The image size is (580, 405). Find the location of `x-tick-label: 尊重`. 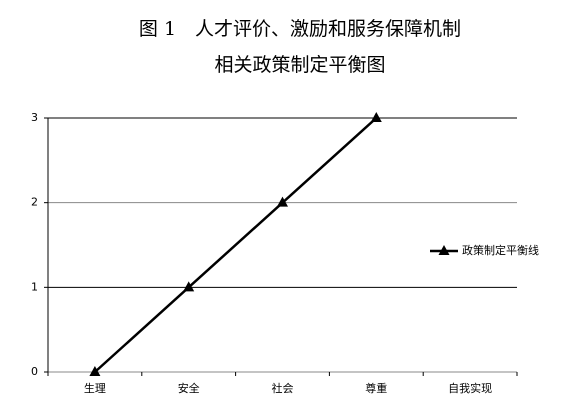

x-tick-label: 尊重 is located at coordinates (376, 388).